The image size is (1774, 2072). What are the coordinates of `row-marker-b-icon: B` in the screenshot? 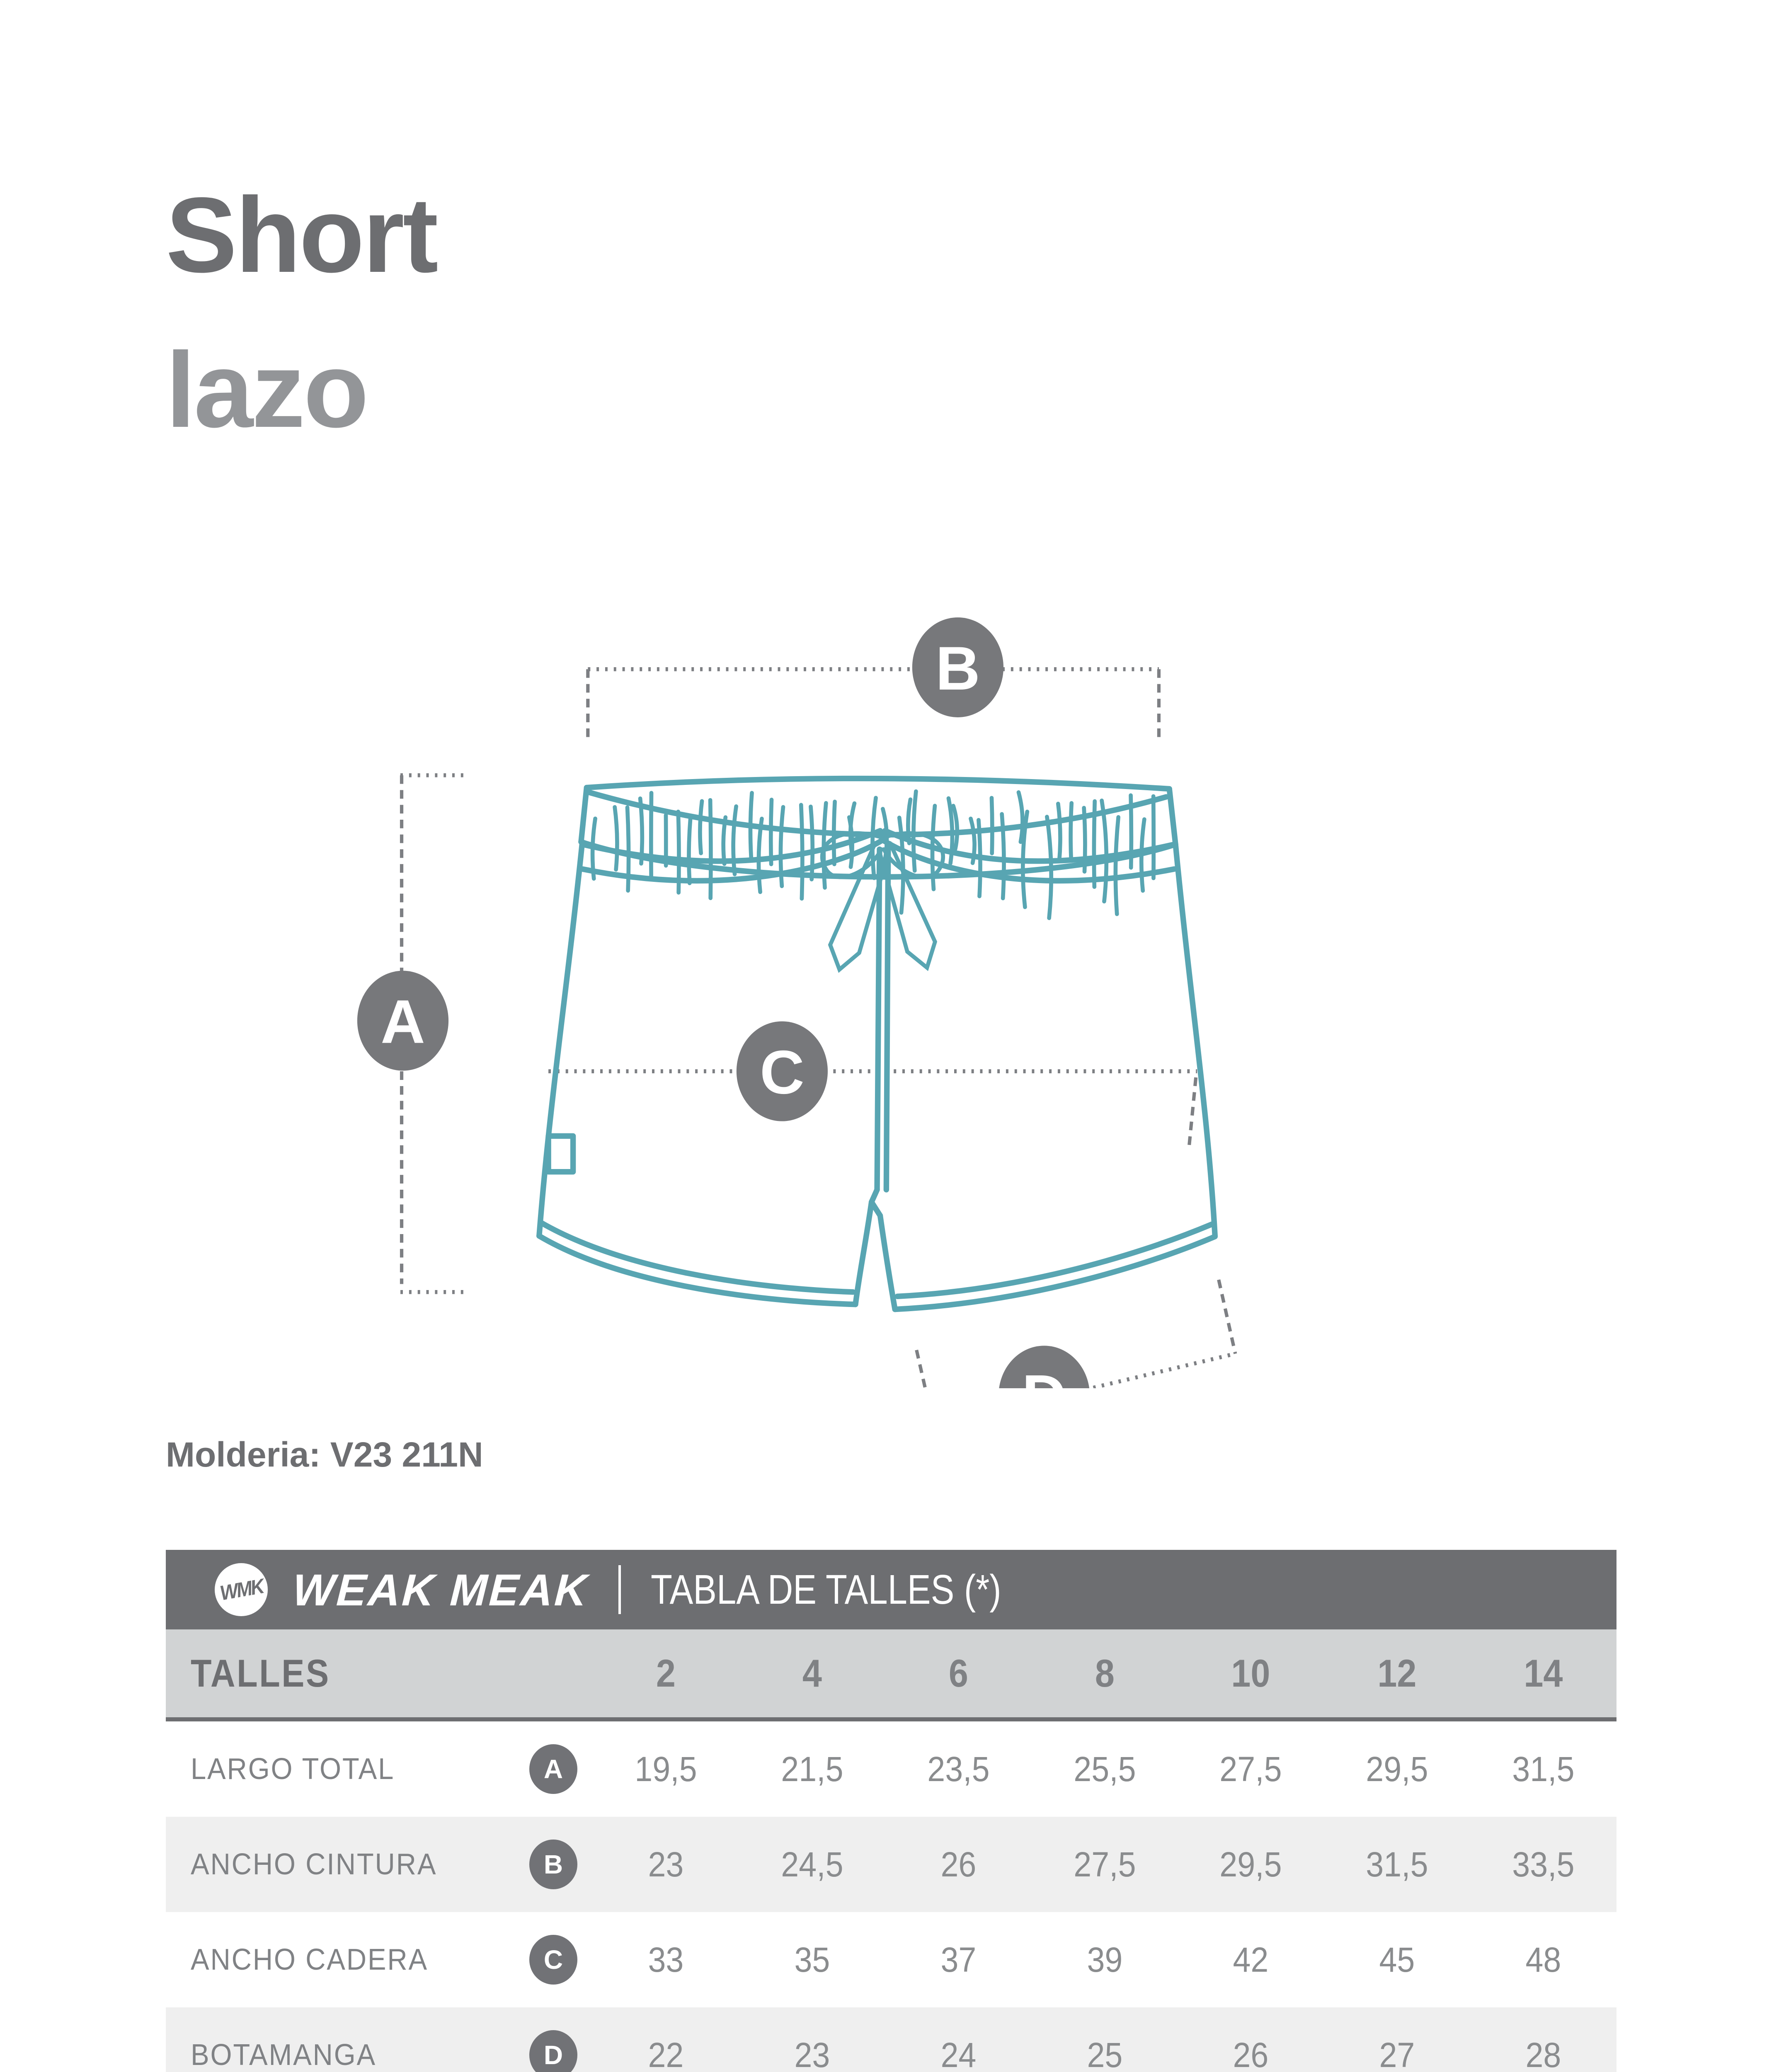 It's located at (553, 1864).